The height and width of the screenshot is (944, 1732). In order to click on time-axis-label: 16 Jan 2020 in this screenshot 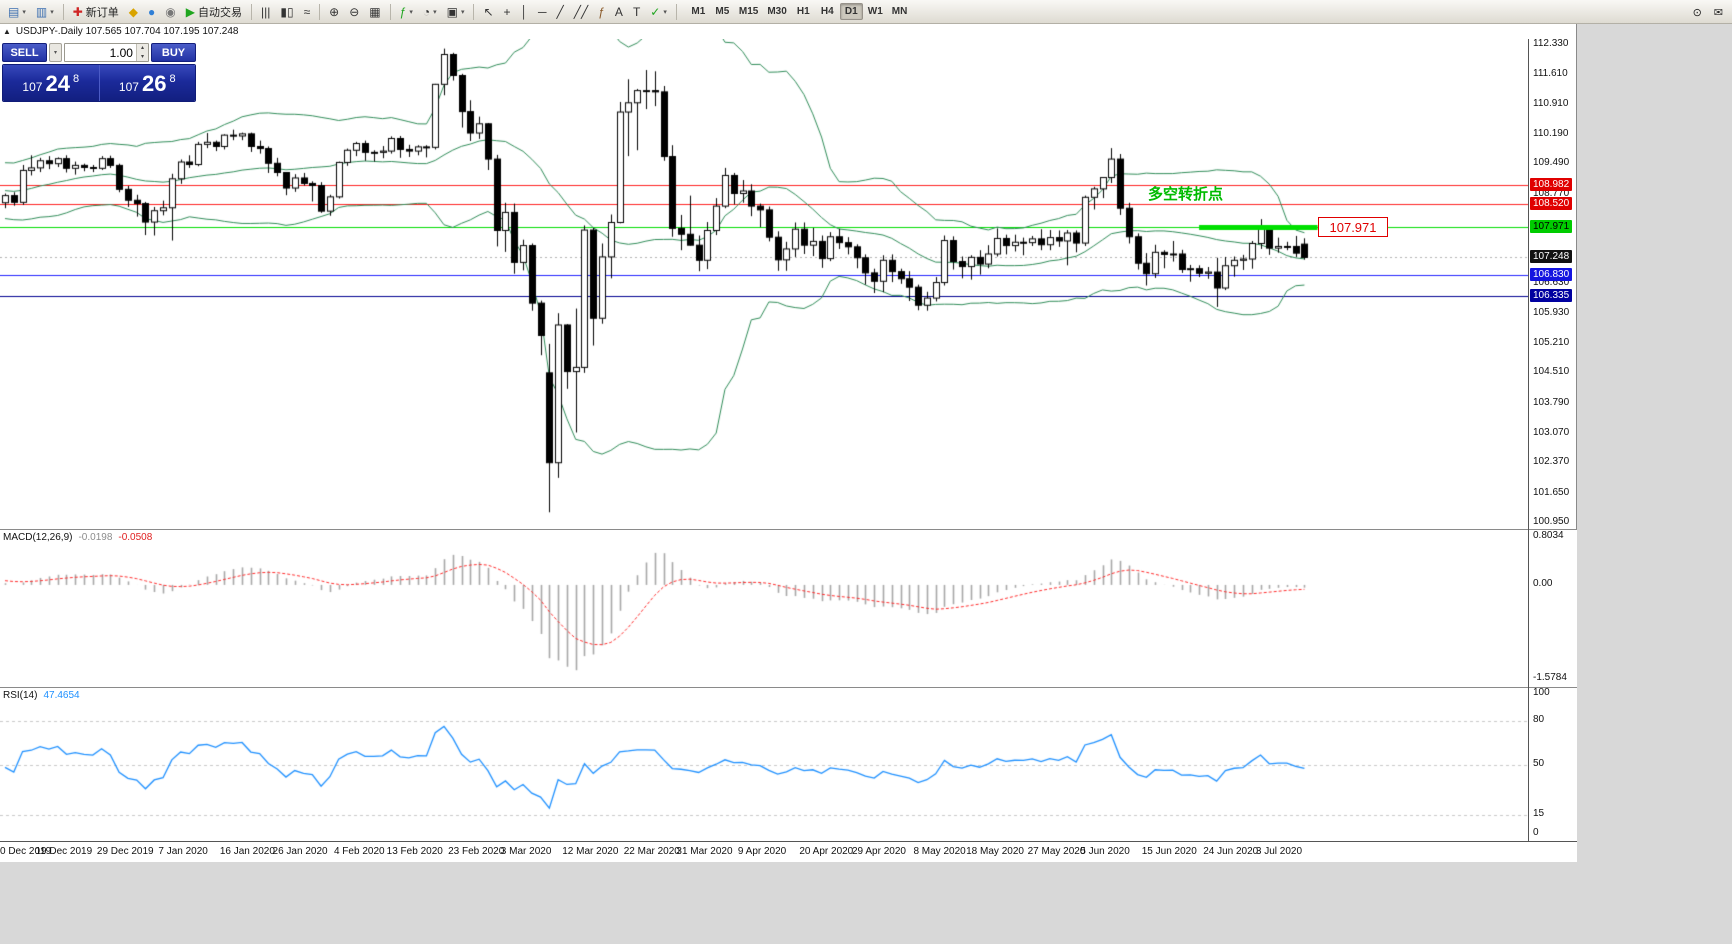, I will do `click(247, 851)`.